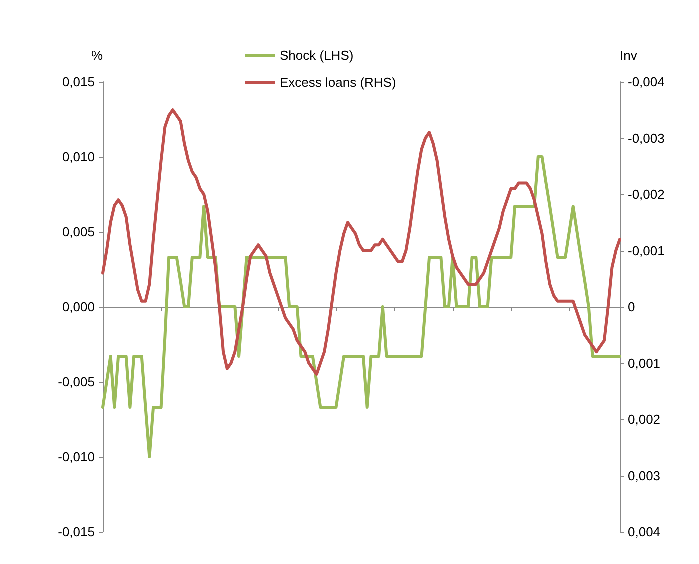  What do you see at coordinates (78, 157) in the screenshot?
I see `y-tick-label: 0,010` at bounding box center [78, 157].